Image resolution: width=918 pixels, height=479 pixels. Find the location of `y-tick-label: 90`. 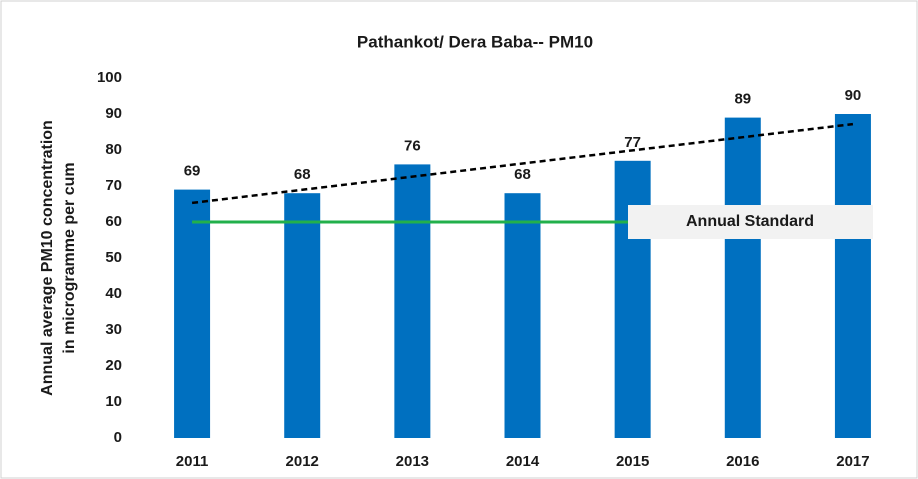

y-tick-label: 90 is located at coordinates (113, 113).